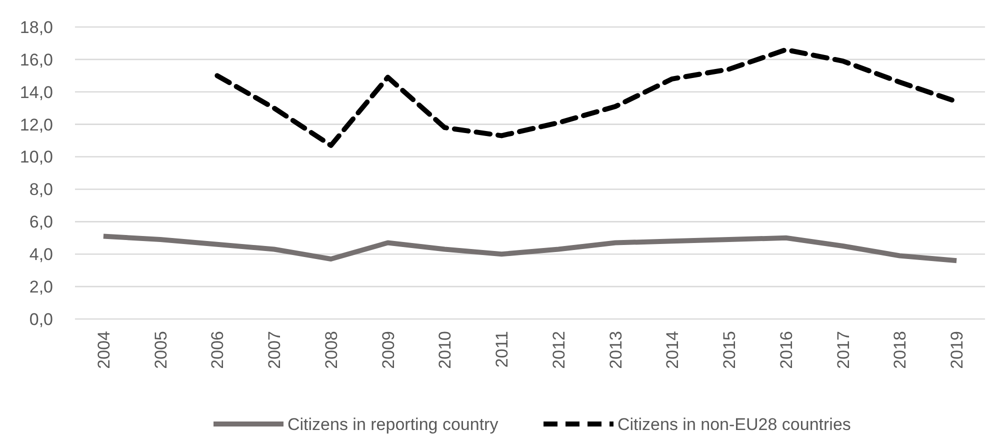 Image resolution: width=987 pixels, height=434 pixels. Describe the element at coordinates (445, 350) in the screenshot. I see `x-tick-label: 2010` at that location.